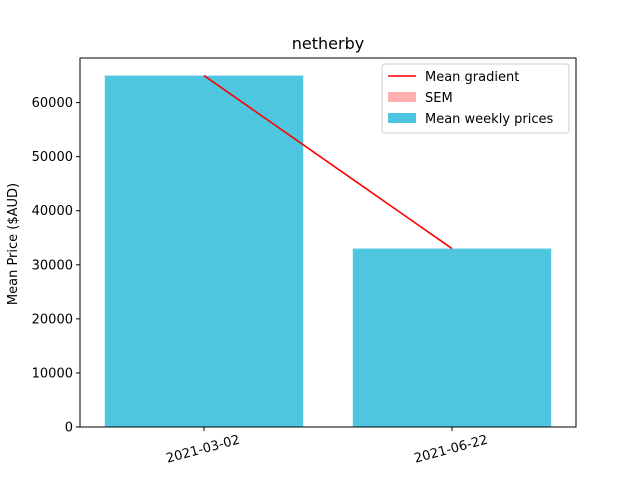  Describe the element at coordinates (13, 244) in the screenshot. I see `y-axis-label: Mean Price ($AUD)` at that location.